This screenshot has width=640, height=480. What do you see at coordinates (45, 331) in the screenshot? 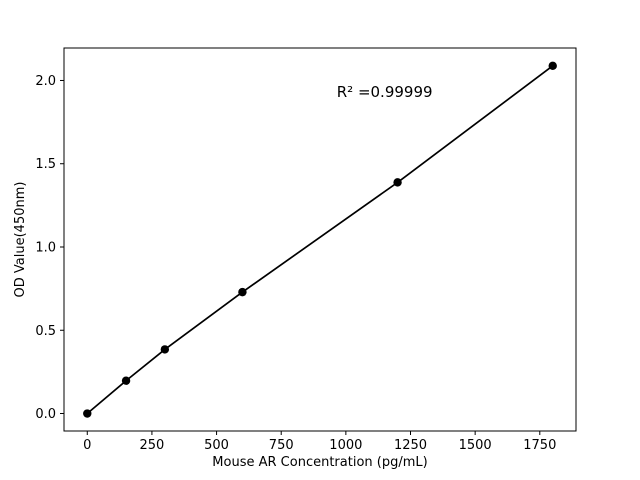
I see `y-tick-label: 0.5` at bounding box center [45, 331].